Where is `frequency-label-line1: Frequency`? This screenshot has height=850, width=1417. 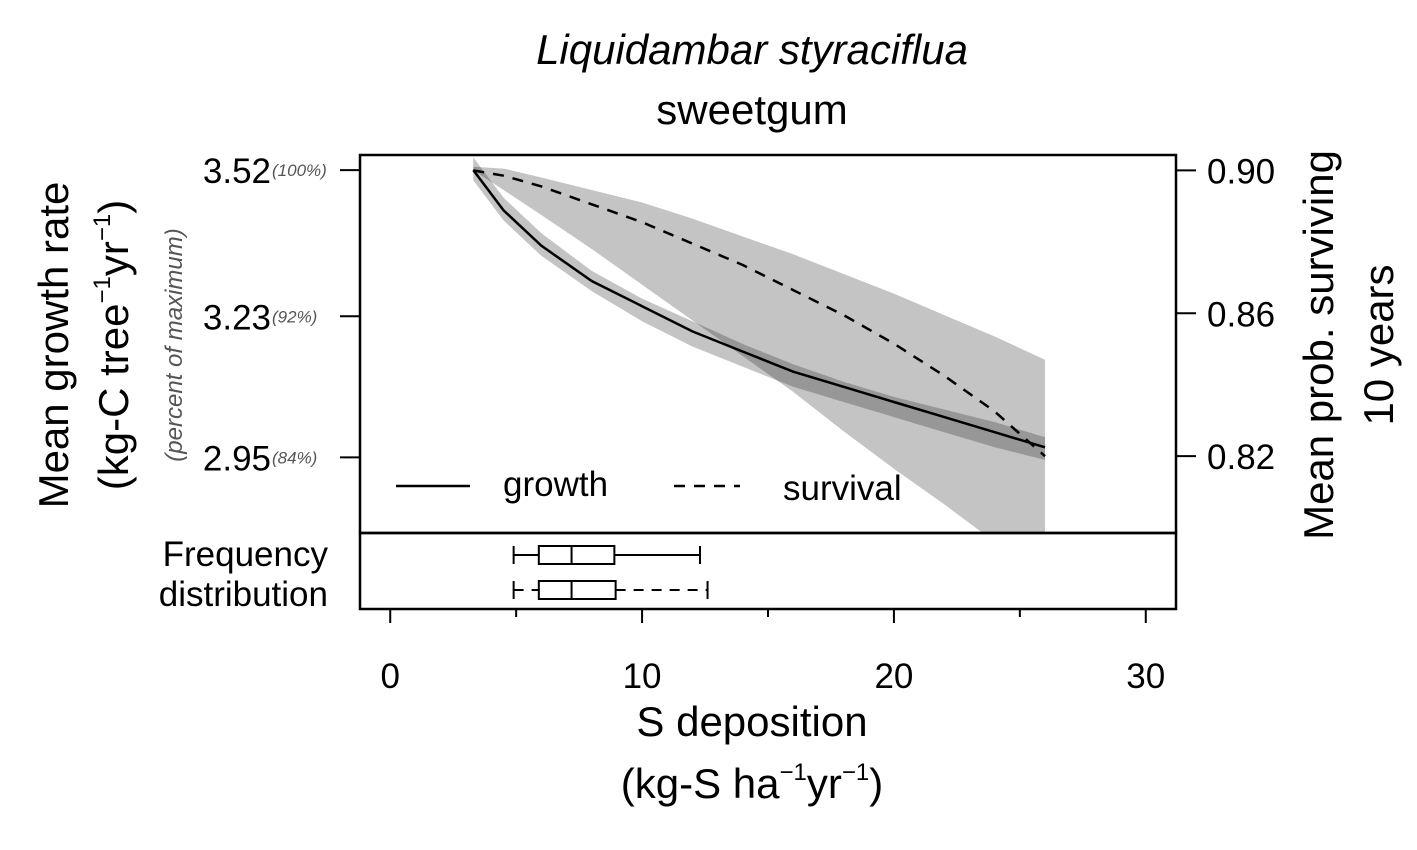
frequency-label-line1: Frequency is located at coordinates (246, 554).